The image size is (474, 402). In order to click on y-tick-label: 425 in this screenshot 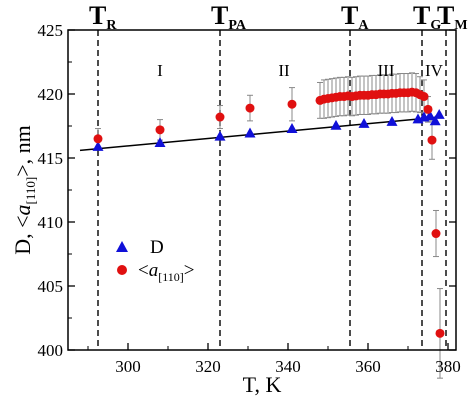, I will do `click(51, 30)`.